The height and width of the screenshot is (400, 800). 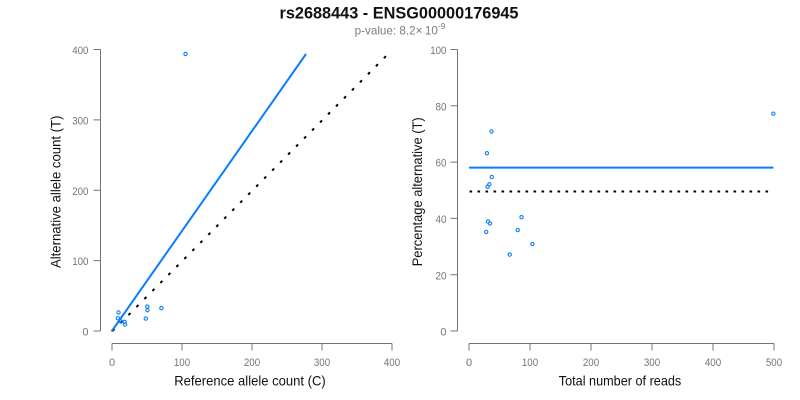 I want to click on svg-text: 500, so click(x=774, y=363).